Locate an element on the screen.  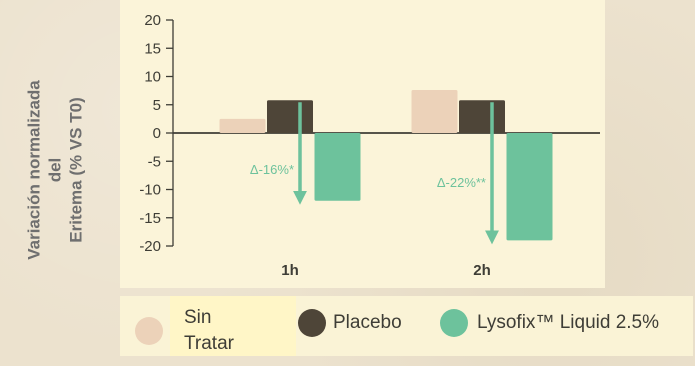
delta-label-2h: Δ-22%** is located at coordinates (461, 182).